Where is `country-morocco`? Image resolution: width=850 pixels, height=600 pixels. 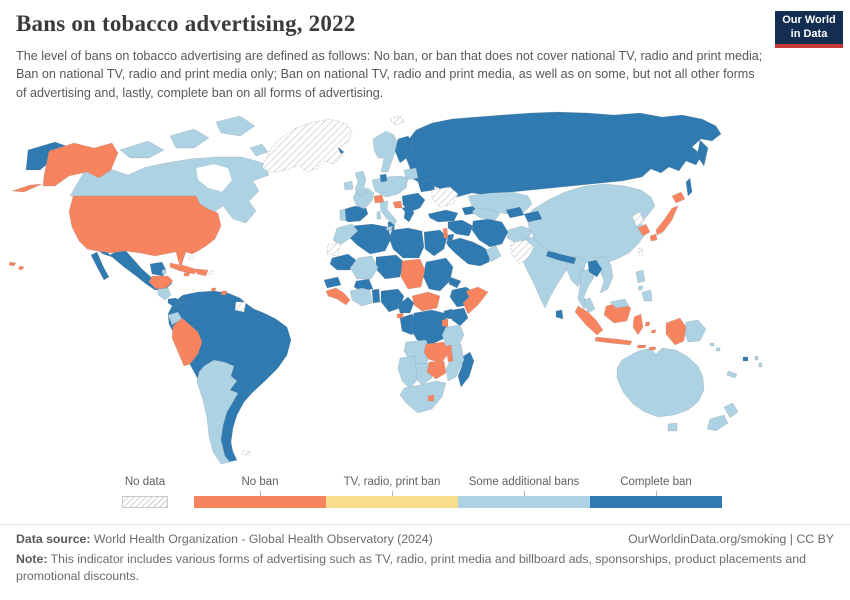
country-morocco is located at coordinates (345, 234).